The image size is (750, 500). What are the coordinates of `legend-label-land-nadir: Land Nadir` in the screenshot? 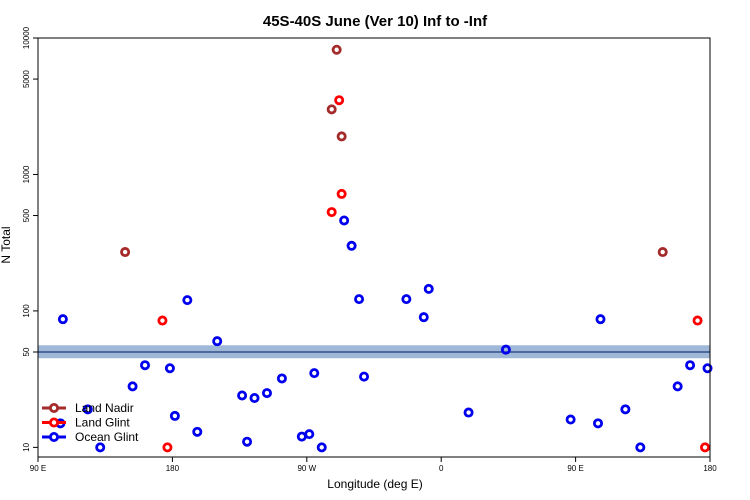 It's located at (104, 408).